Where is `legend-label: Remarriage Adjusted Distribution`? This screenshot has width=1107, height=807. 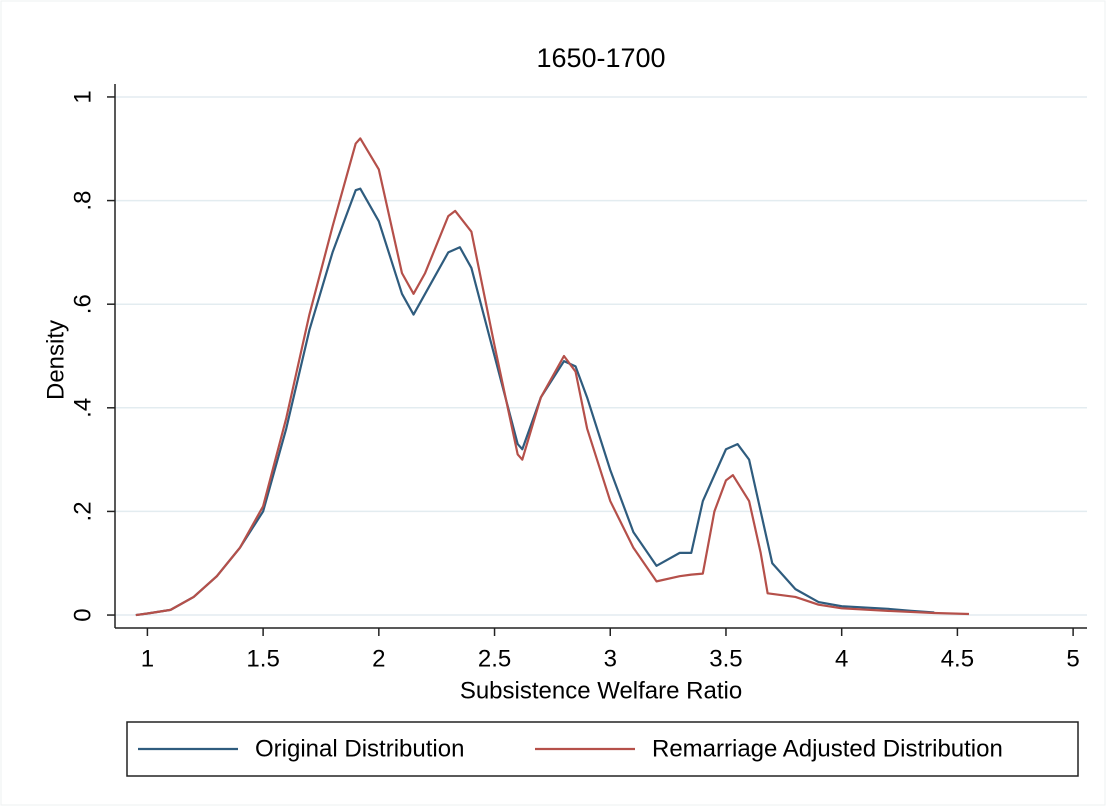 legend-label: Remarriage Adjusted Distribution is located at coordinates (827, 748).